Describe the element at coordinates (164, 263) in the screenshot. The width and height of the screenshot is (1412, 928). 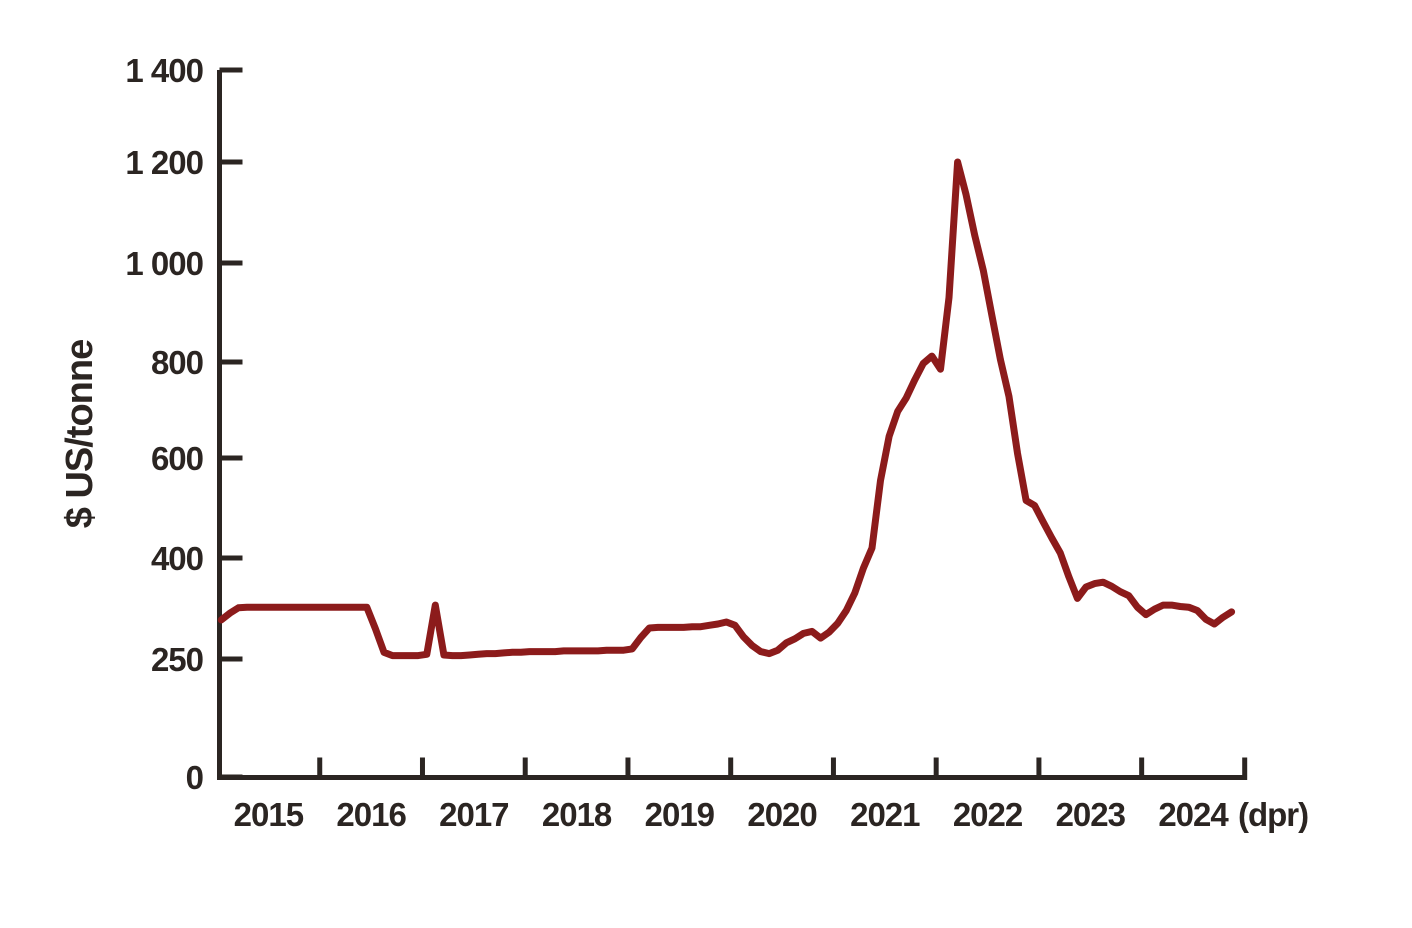
I see `y-tick-label-1000: 1 000` at that location.